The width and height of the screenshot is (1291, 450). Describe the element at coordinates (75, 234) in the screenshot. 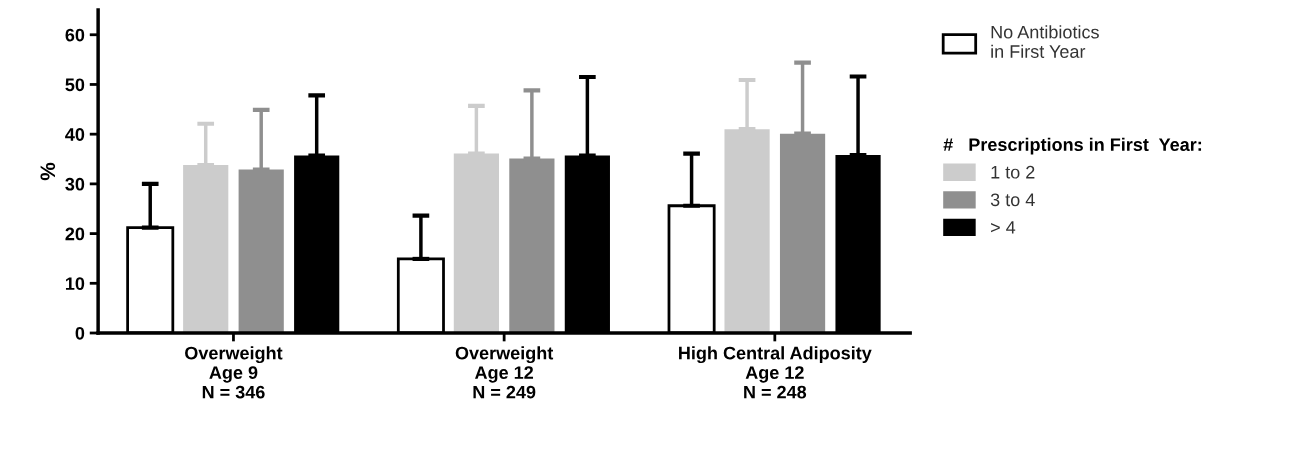

I see `y-tick-label: 20` at that location.